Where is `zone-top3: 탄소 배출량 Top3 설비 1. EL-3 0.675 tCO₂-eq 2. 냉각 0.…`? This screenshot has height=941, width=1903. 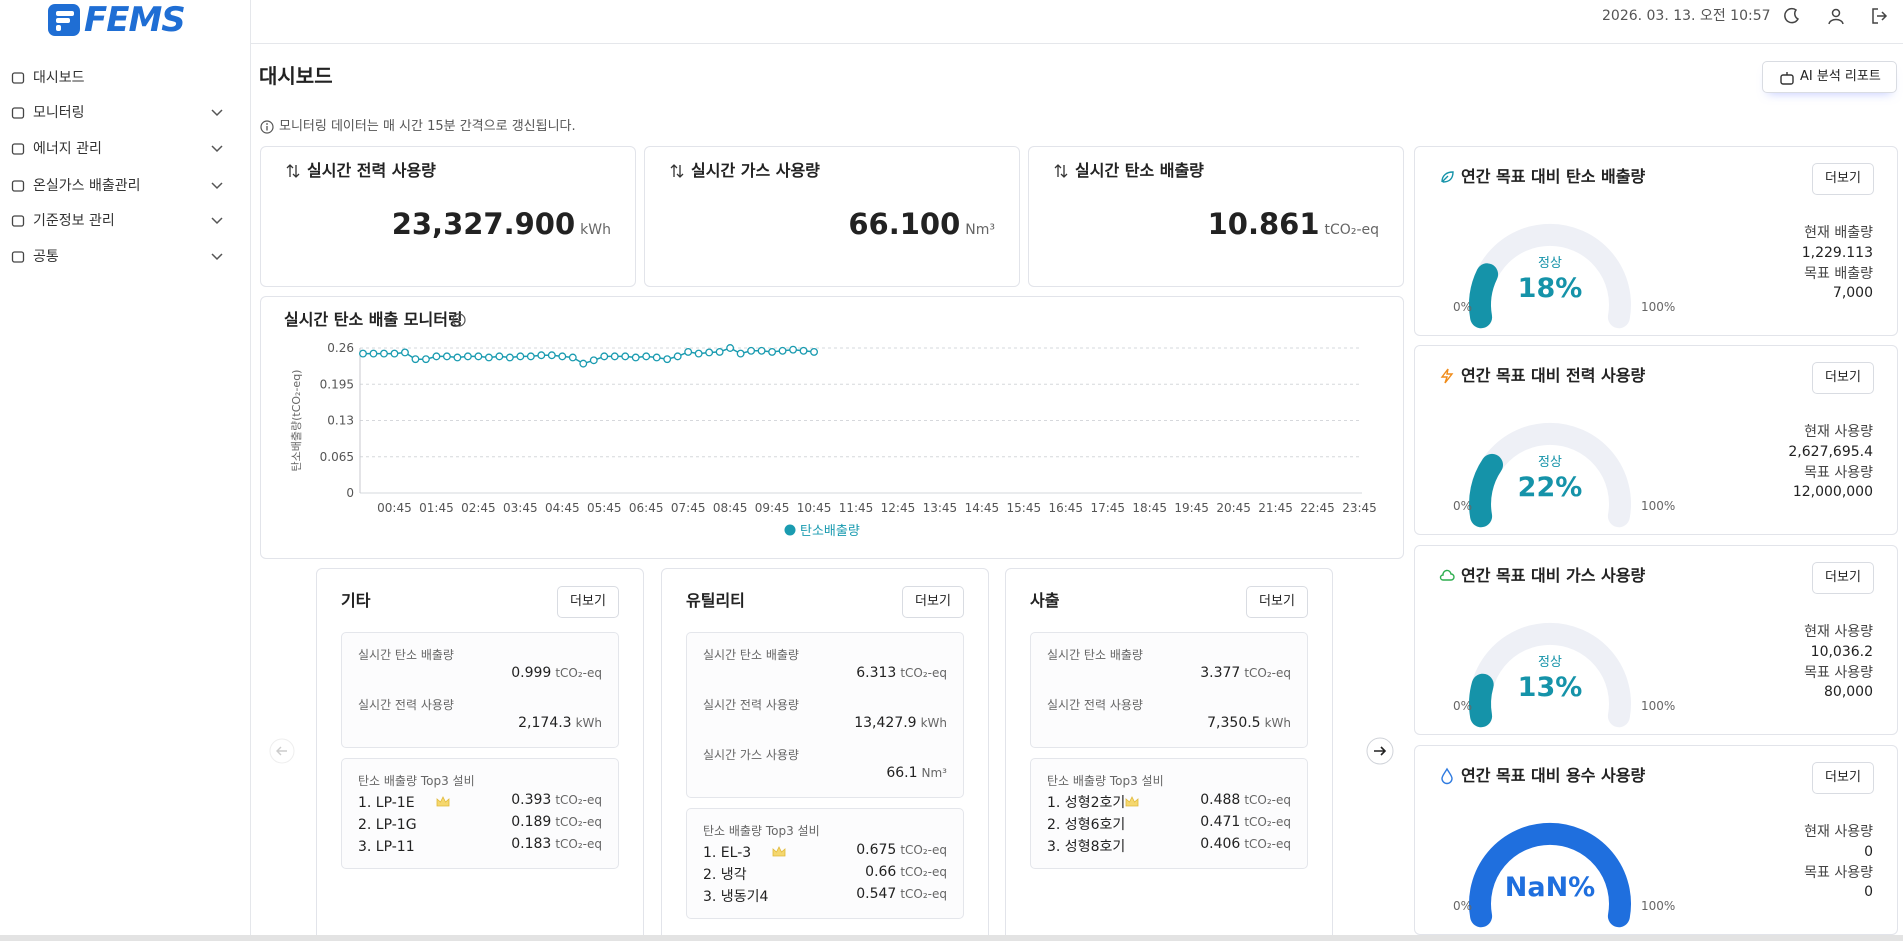 zone-top3: 탄소 배출량 Top3 설비 1. EL-3 0.675 tCO₂-eq 2. 냉각 0.… is located at coordinates (825, 863).